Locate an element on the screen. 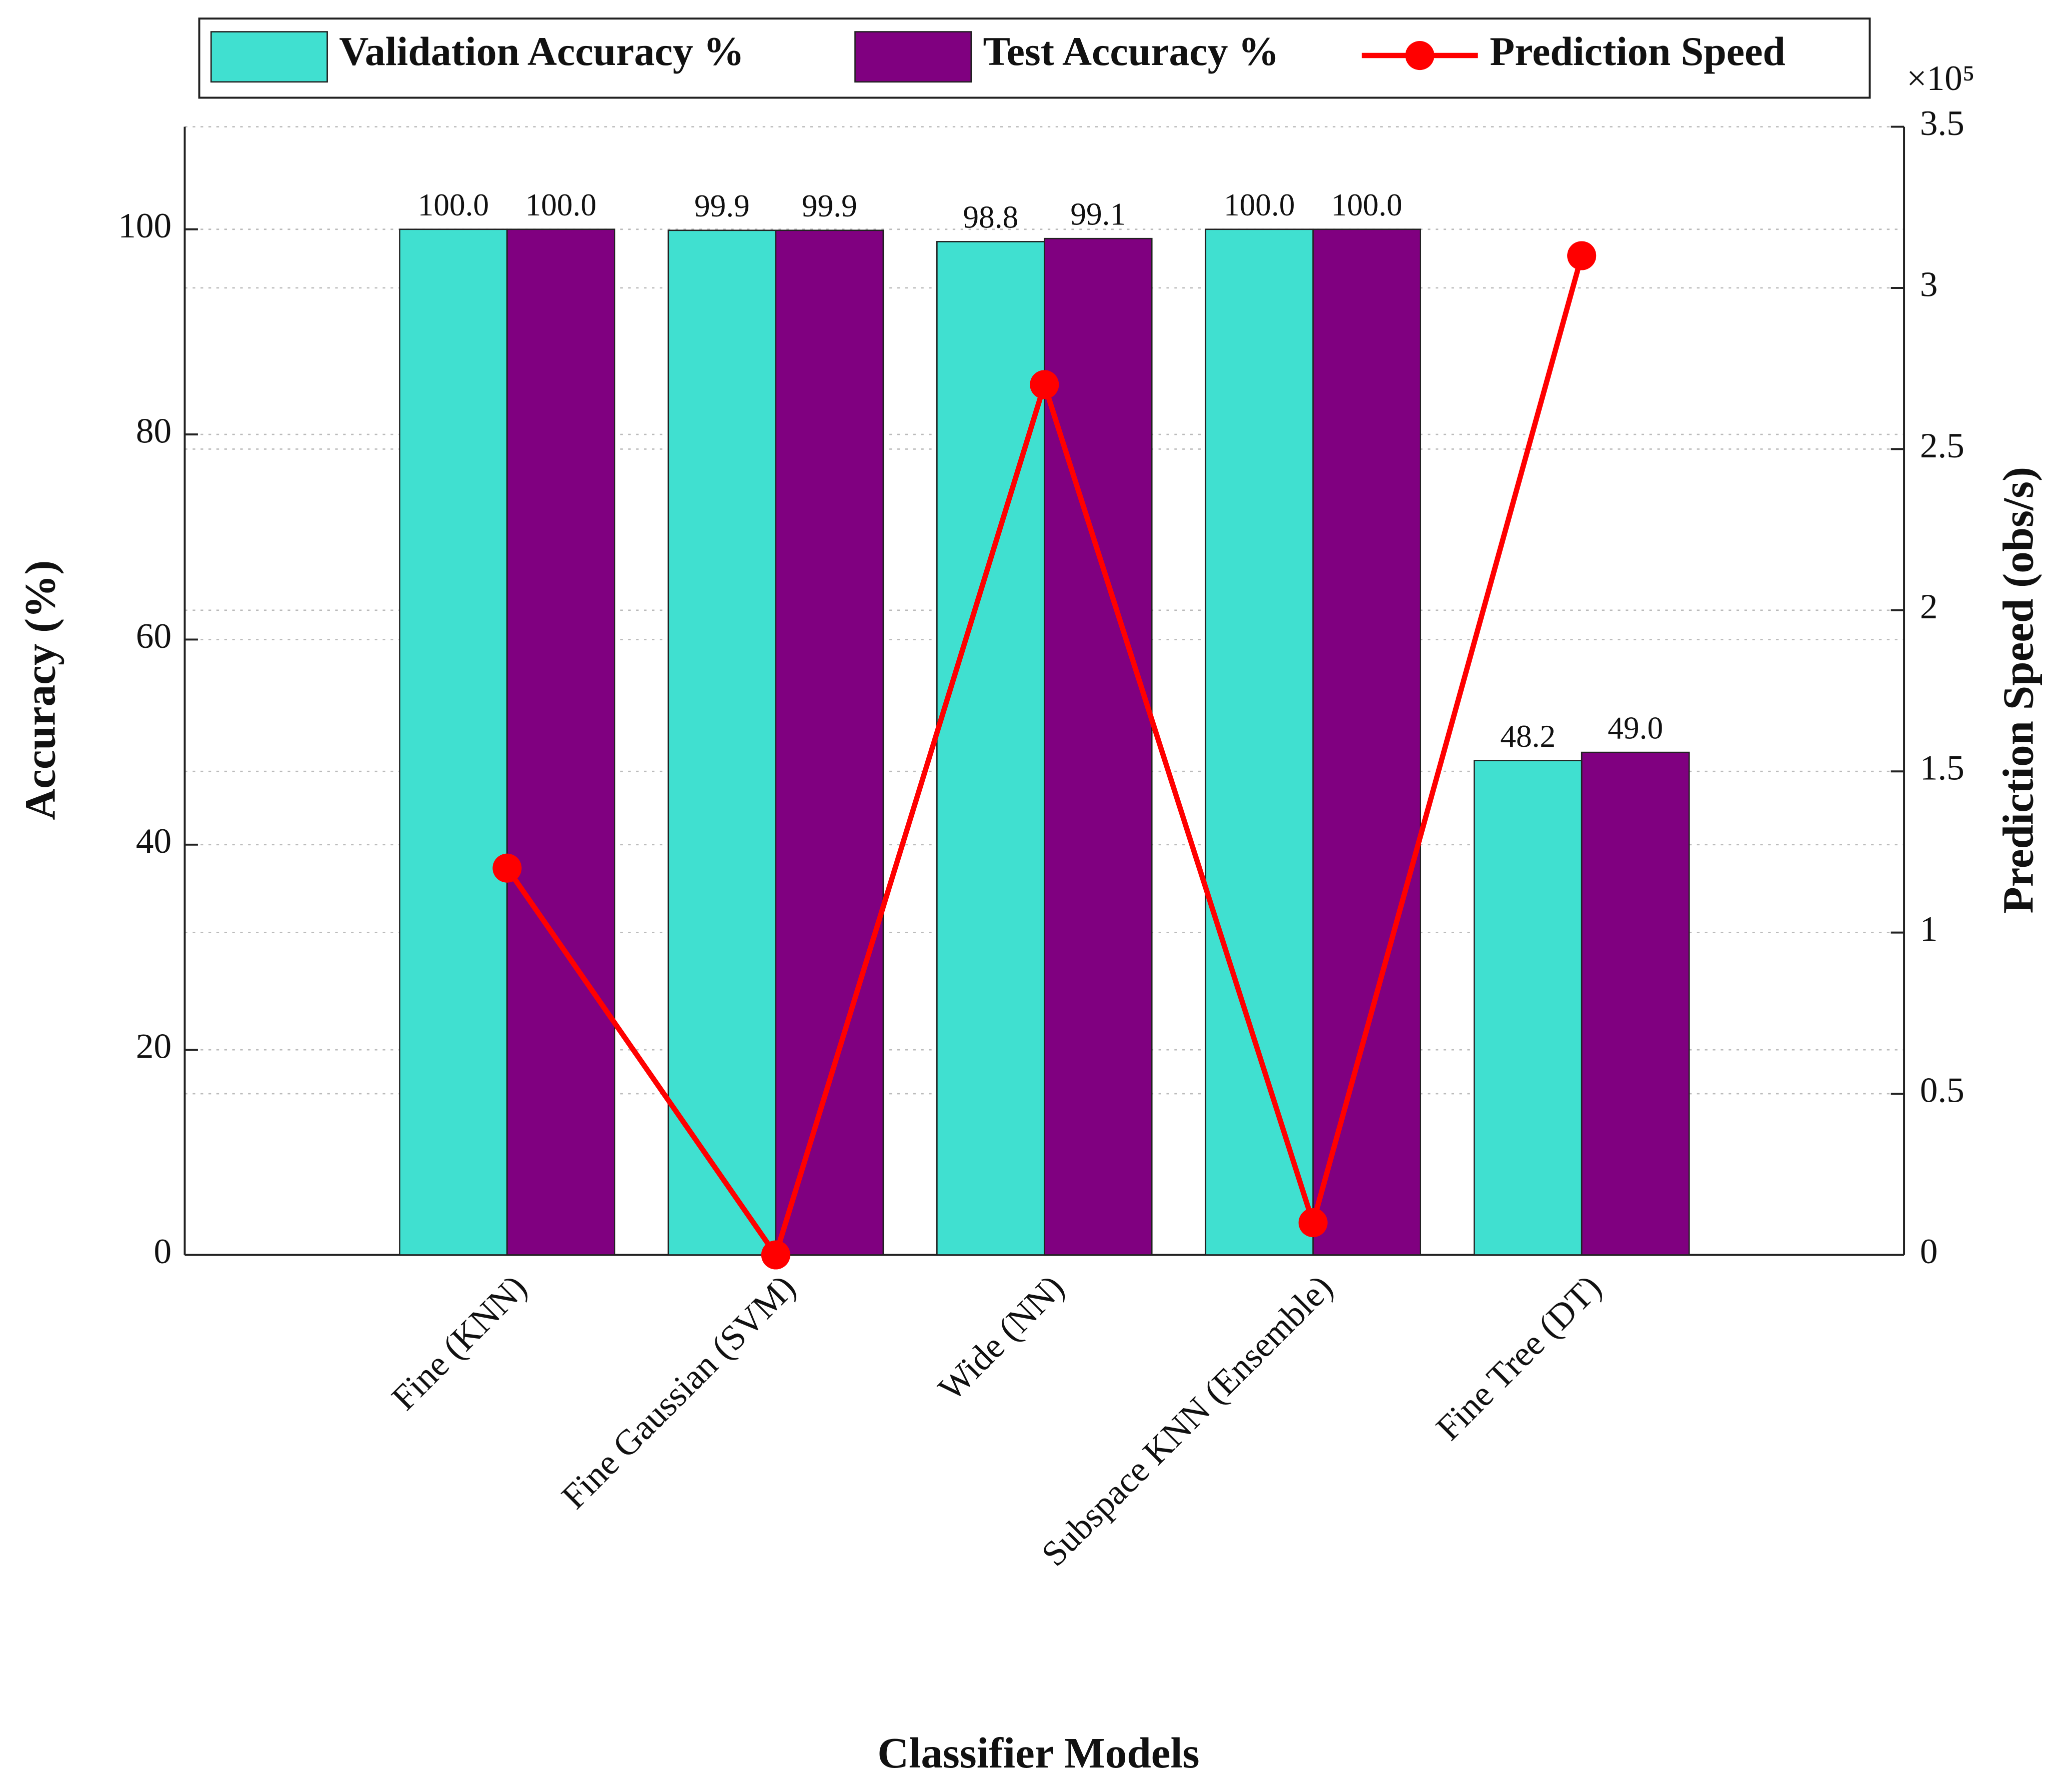 The height and width of the screenshot is (1792, 2069). y-tick-label: 0 is located at coordinates (163, 1251).